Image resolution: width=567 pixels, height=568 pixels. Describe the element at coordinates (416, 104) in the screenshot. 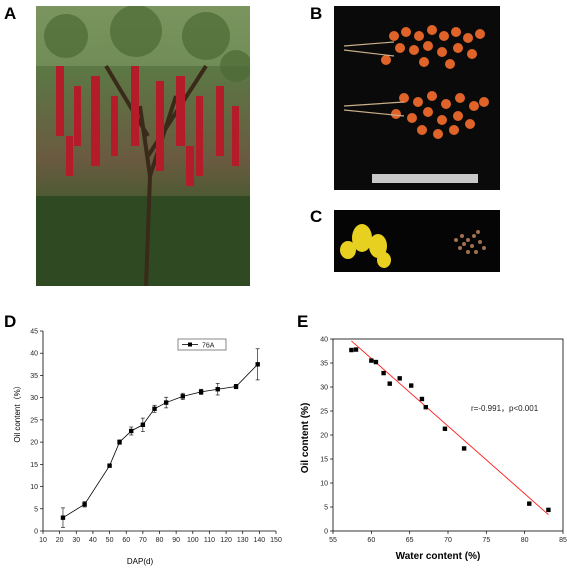

I see `fruit-cluster-art` at that location.